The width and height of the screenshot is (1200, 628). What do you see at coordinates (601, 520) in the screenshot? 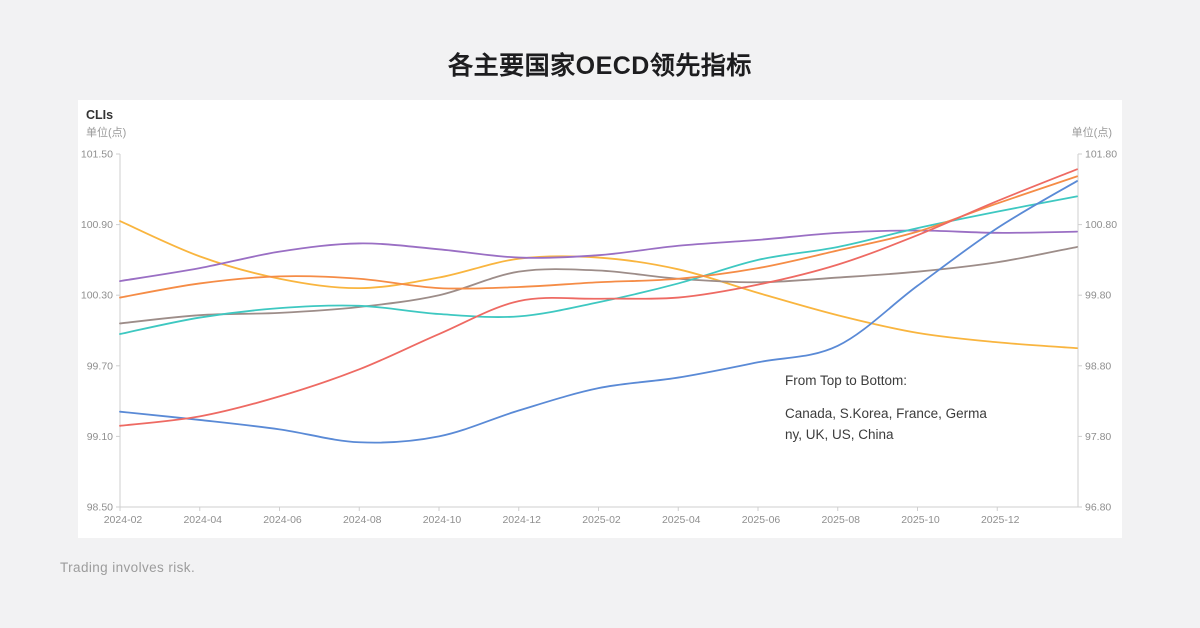
I see `x-axis-tick-label: 2025-02` at bounding box center [601, 520].